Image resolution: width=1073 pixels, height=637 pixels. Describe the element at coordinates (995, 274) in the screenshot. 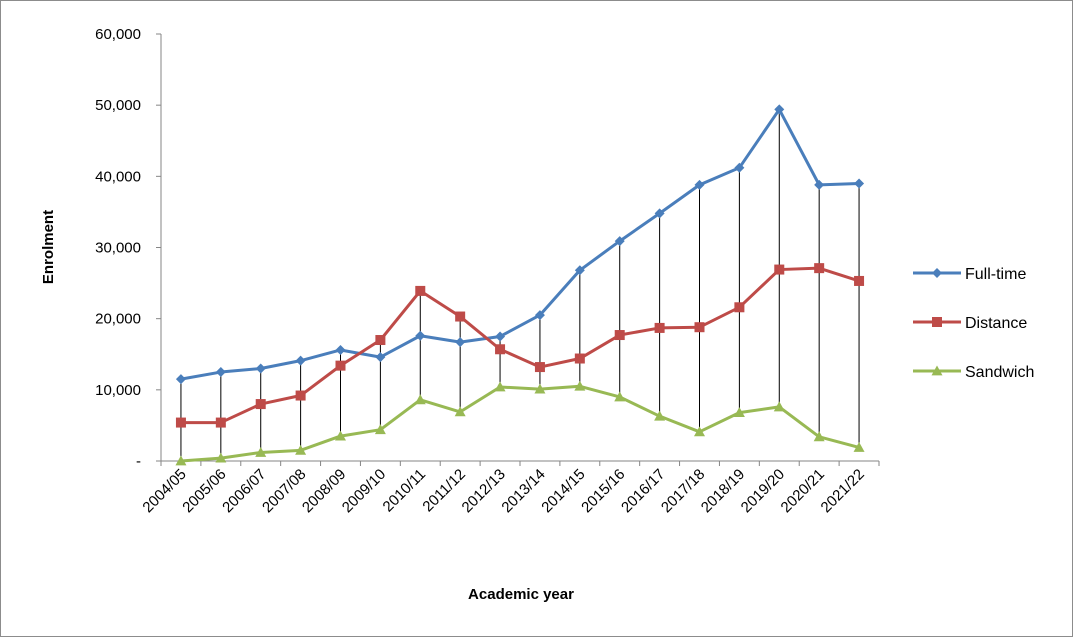

I see `legend-label-full-time: Full-time` at that location.